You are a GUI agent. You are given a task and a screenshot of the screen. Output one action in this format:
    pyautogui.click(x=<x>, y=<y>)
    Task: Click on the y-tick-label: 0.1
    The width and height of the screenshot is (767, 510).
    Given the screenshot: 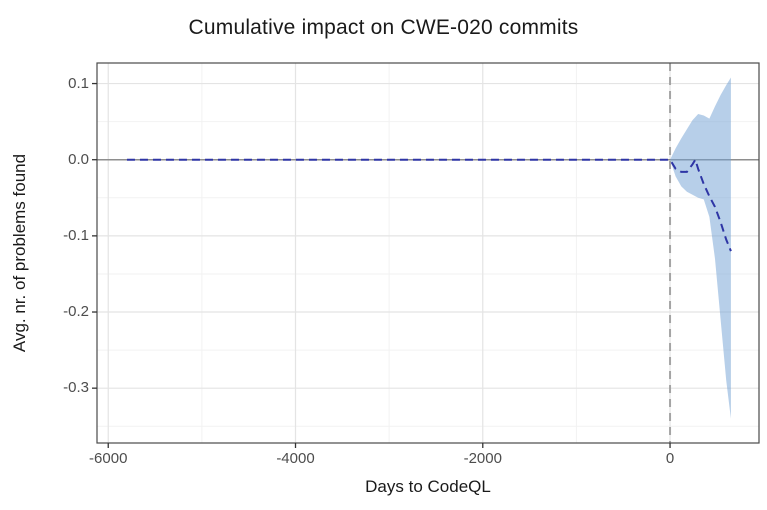 What is the action you would take?
    pyautogui.click(x=78, y=83)
    